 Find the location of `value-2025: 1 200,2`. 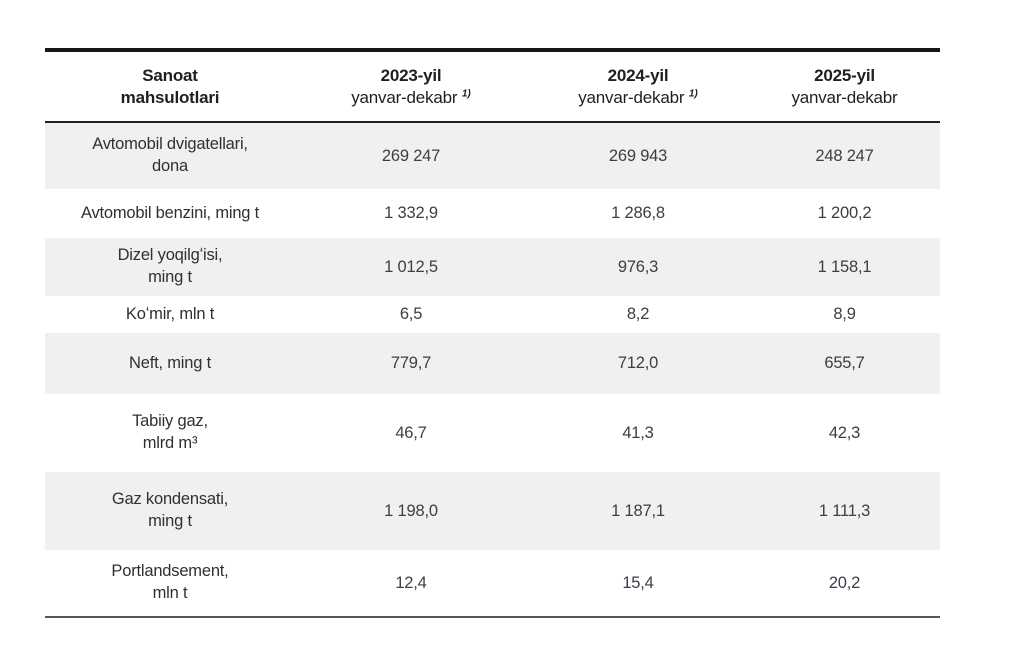

value-2025: 1 200,2 is located at coordinates (844, 213).